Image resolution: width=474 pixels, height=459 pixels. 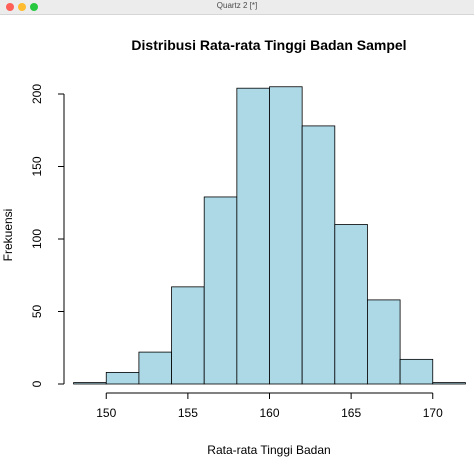 What do you see at coordinates (433, 413) in the screenshot?
I see `x-tick-label-170: 170` at bounding box center [433, 413].